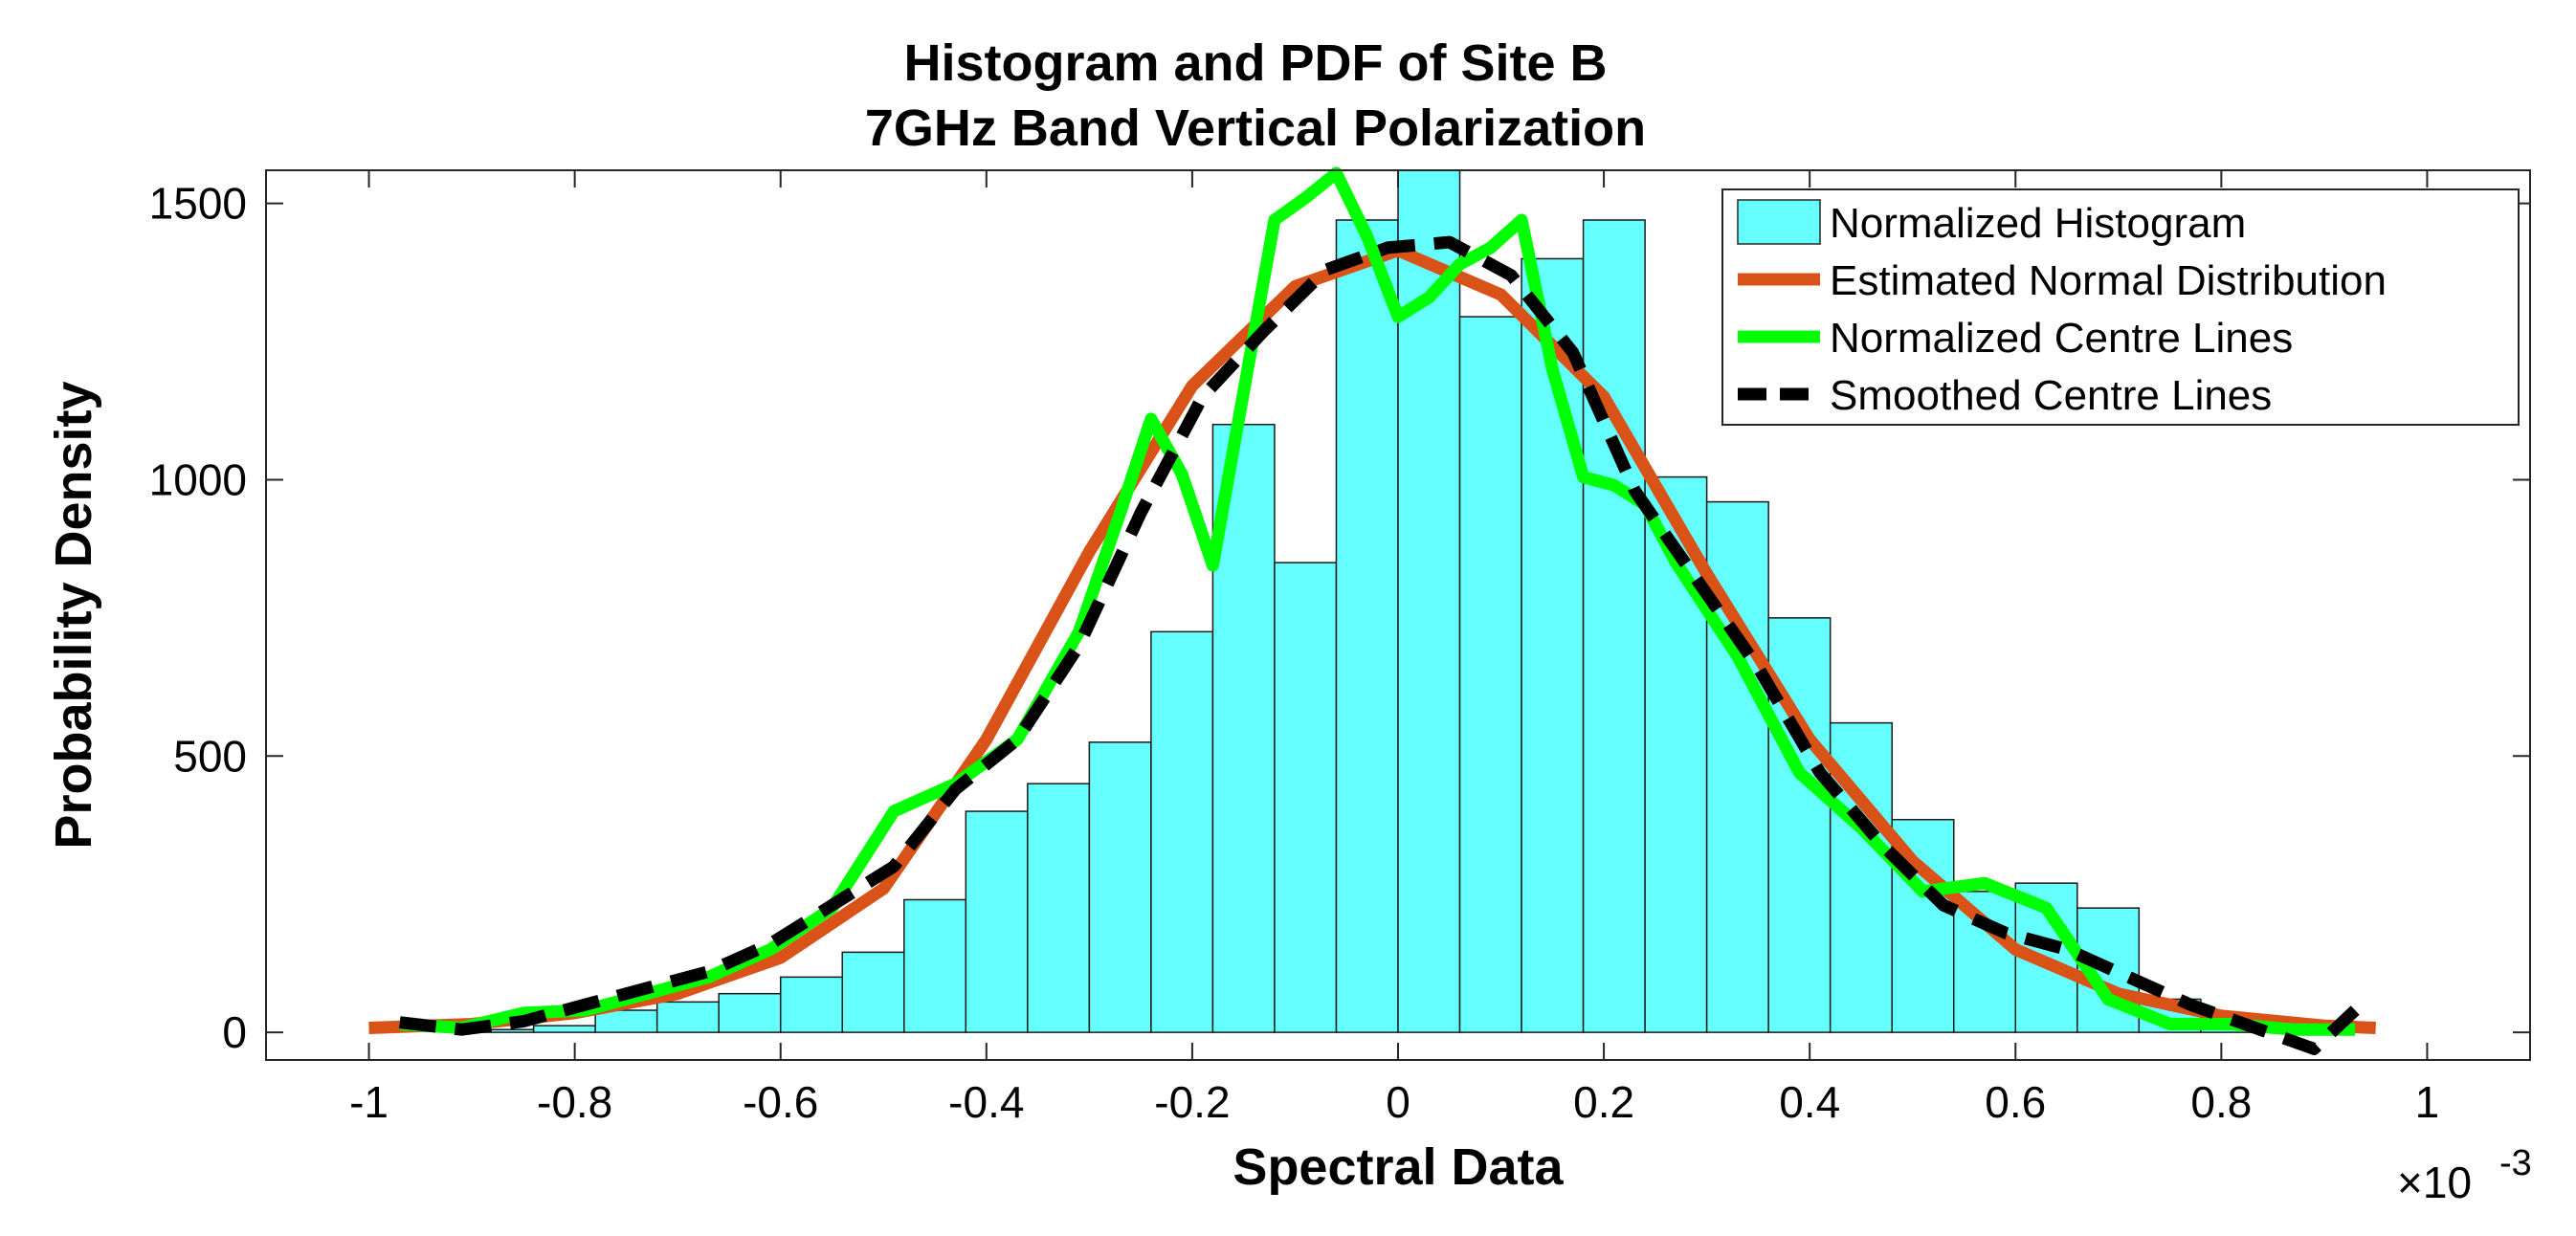  What do you see at coordinates (1255, 128) in the screenshot?
I see `chart-title-line2: 7GHz Band Vertical Polarization` at bounding box center [1255, 128].